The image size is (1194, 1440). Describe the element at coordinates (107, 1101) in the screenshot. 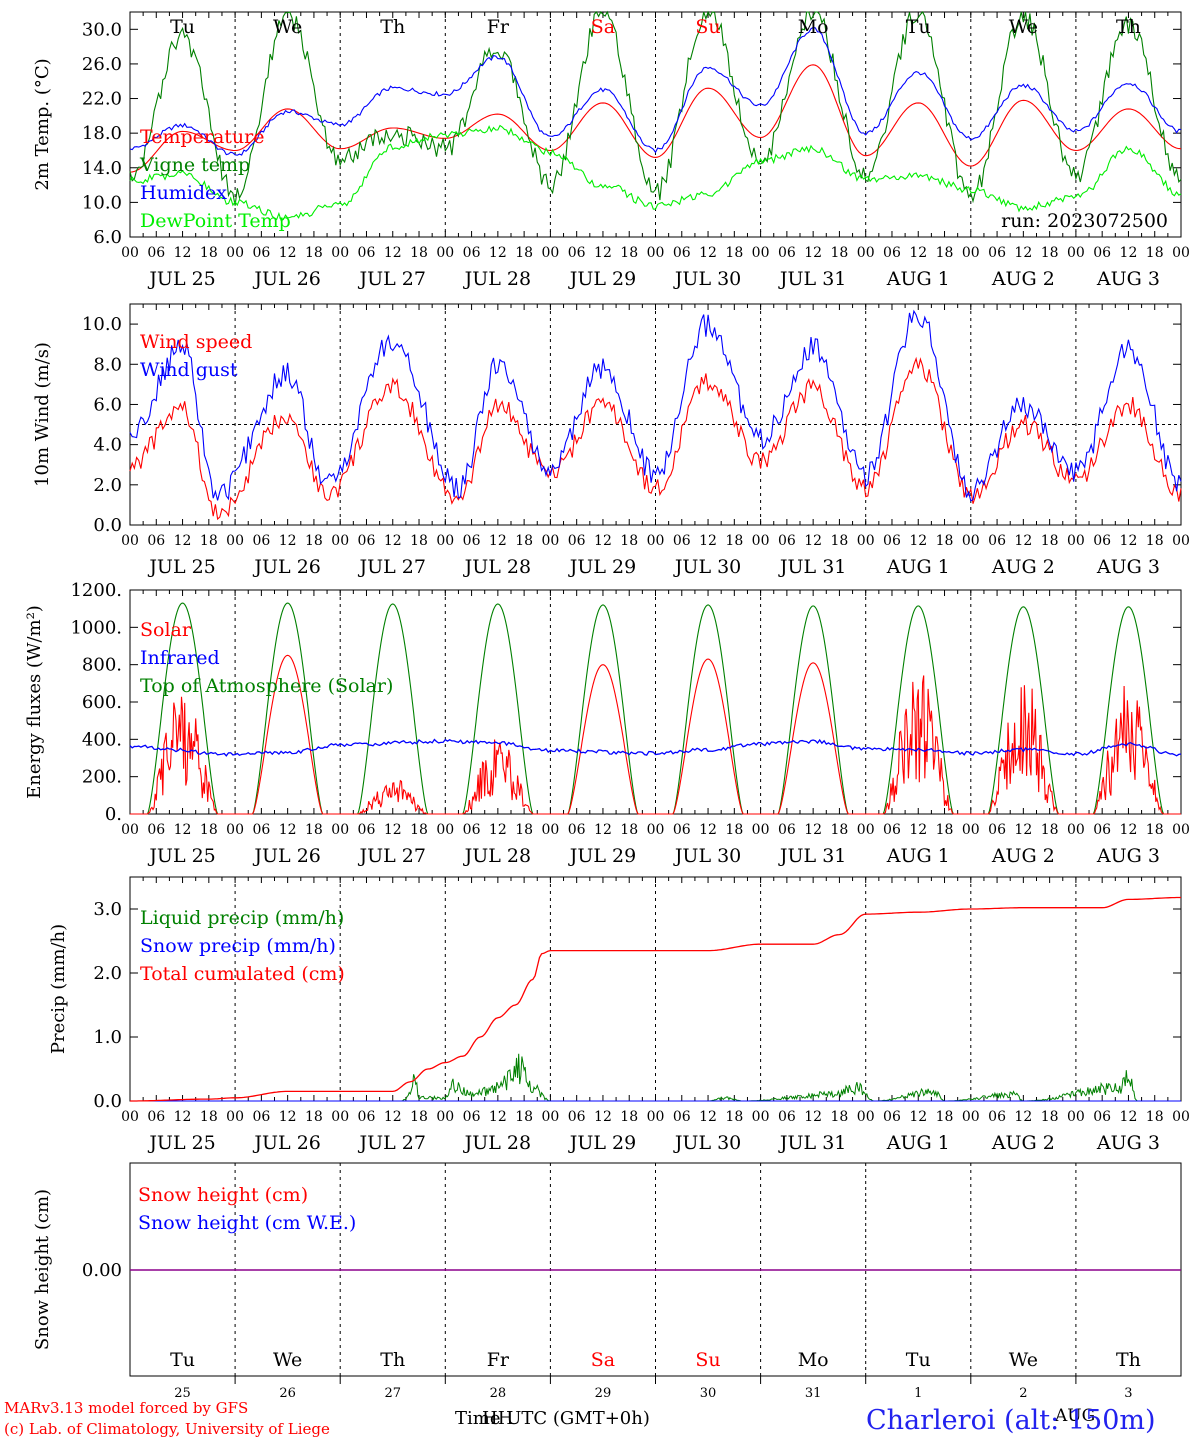

I see `y-tick-label: 0.0` at that location.